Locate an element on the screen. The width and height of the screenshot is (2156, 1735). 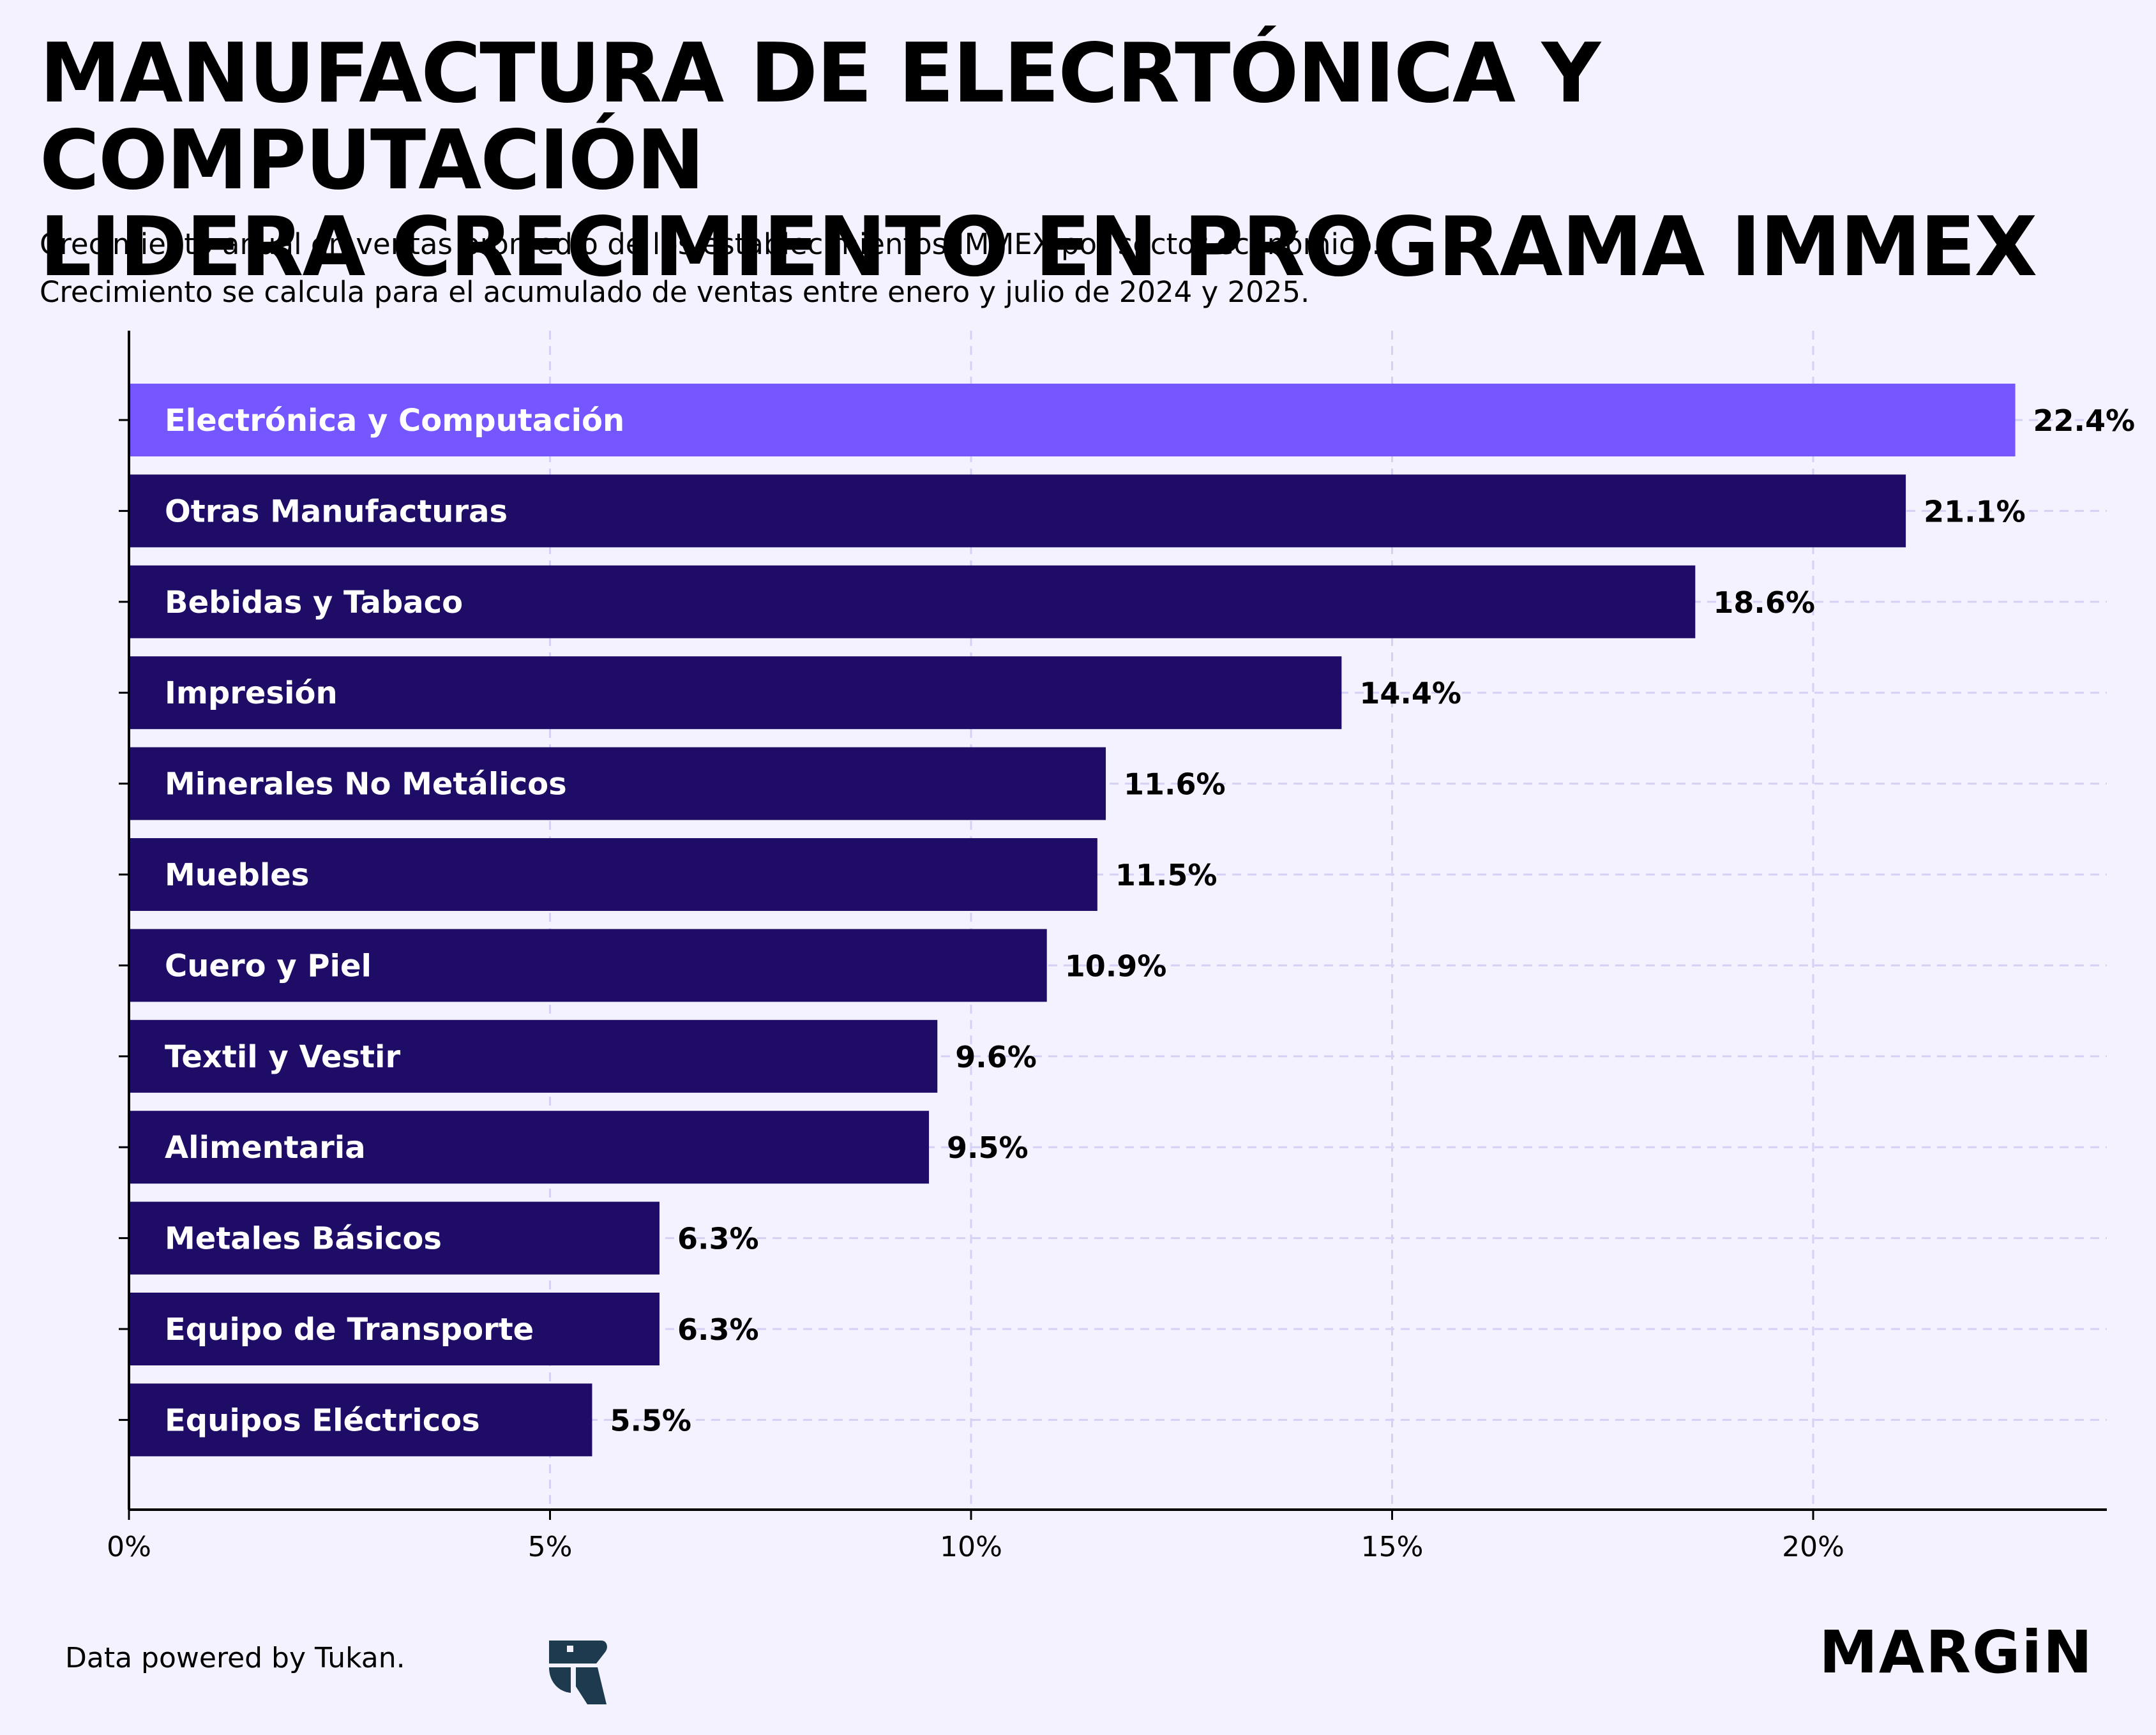
x-tick-label: 10% is located at coordinates (971, 1547).